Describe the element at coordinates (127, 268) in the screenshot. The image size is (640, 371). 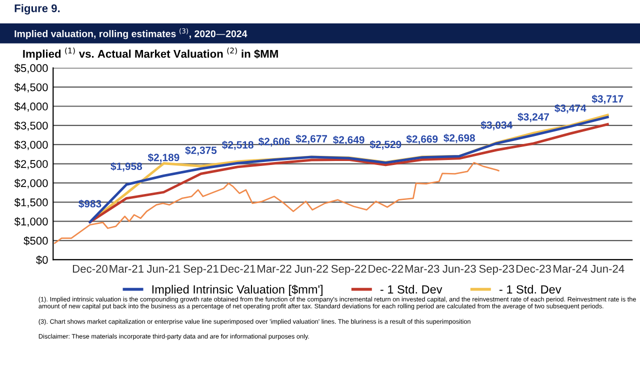
I see `x-tick-label: Mar-21` at that location.